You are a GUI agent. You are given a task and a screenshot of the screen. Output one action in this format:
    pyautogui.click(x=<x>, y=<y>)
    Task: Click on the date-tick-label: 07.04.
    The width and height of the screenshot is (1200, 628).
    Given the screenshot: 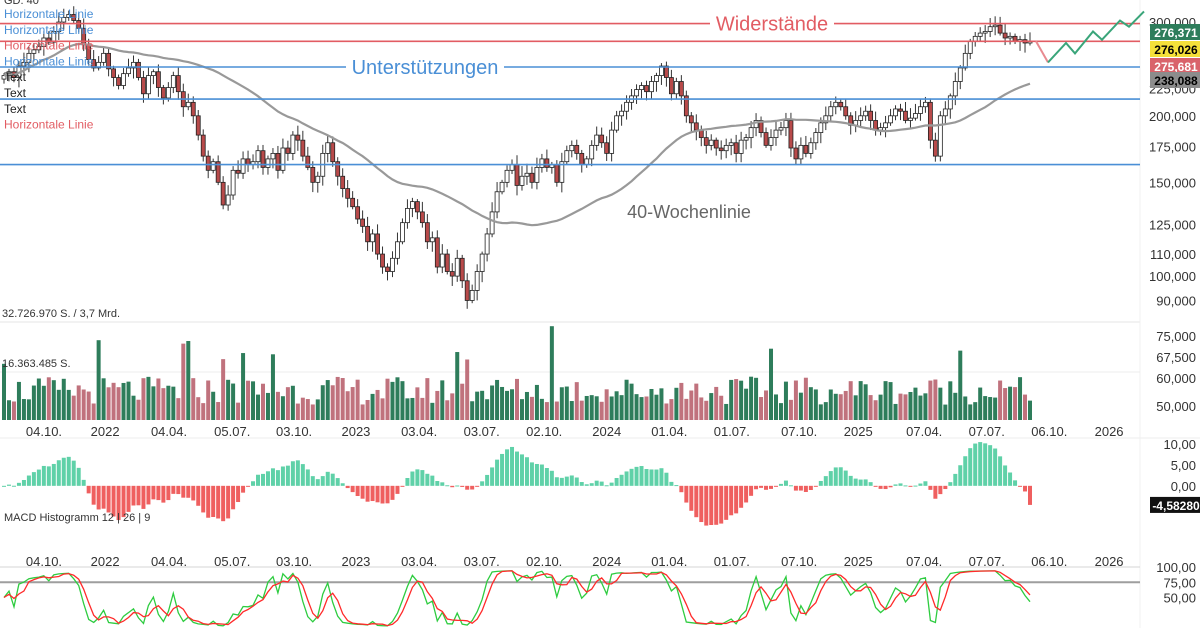 What is the action you would take?
    pyautogui.click(x=924, y=431)
    